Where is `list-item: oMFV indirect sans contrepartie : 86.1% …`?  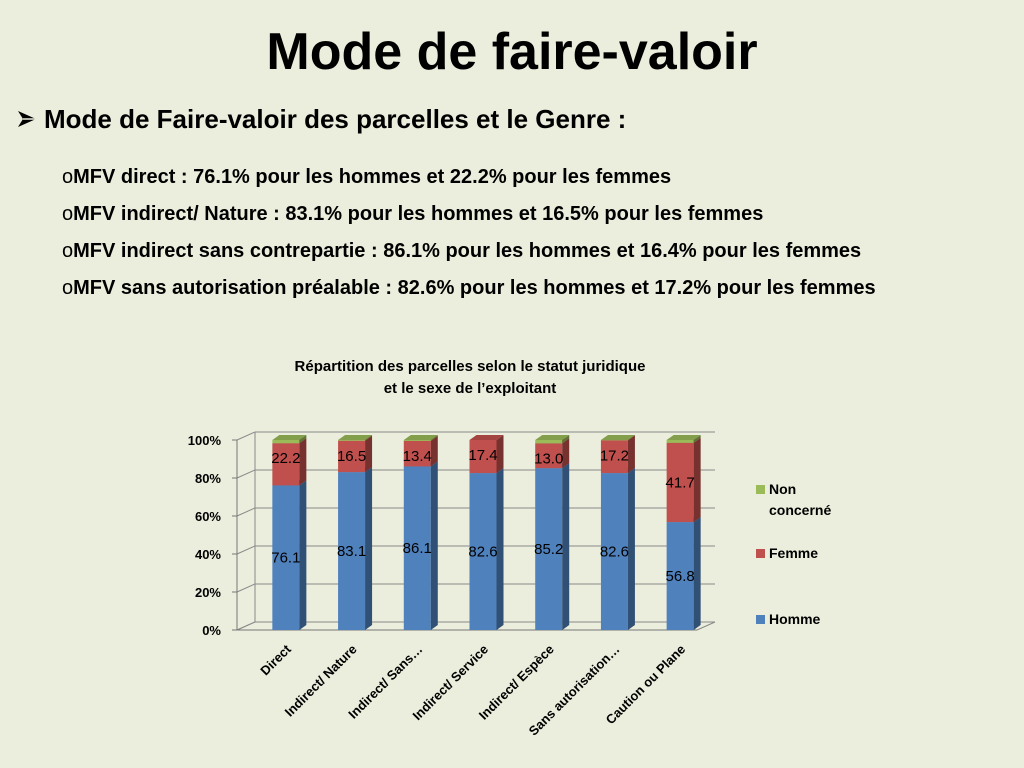
list-item: oMFV indirect sans contrepartie : 86.1% … is located at coordinates (461, 251).